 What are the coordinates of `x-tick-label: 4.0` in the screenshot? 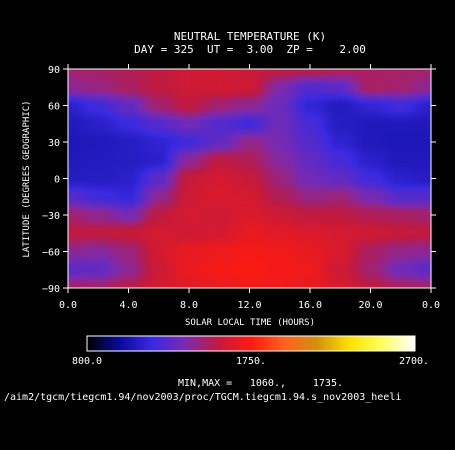 It's located at (128, 305).